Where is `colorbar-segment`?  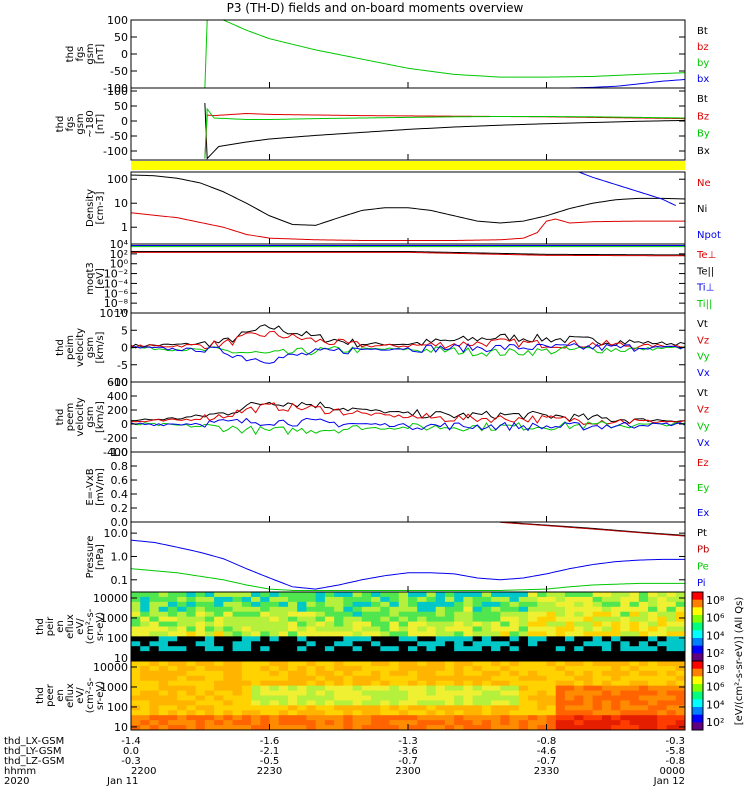 colorbar-segment is located at coordinates (697, 642).